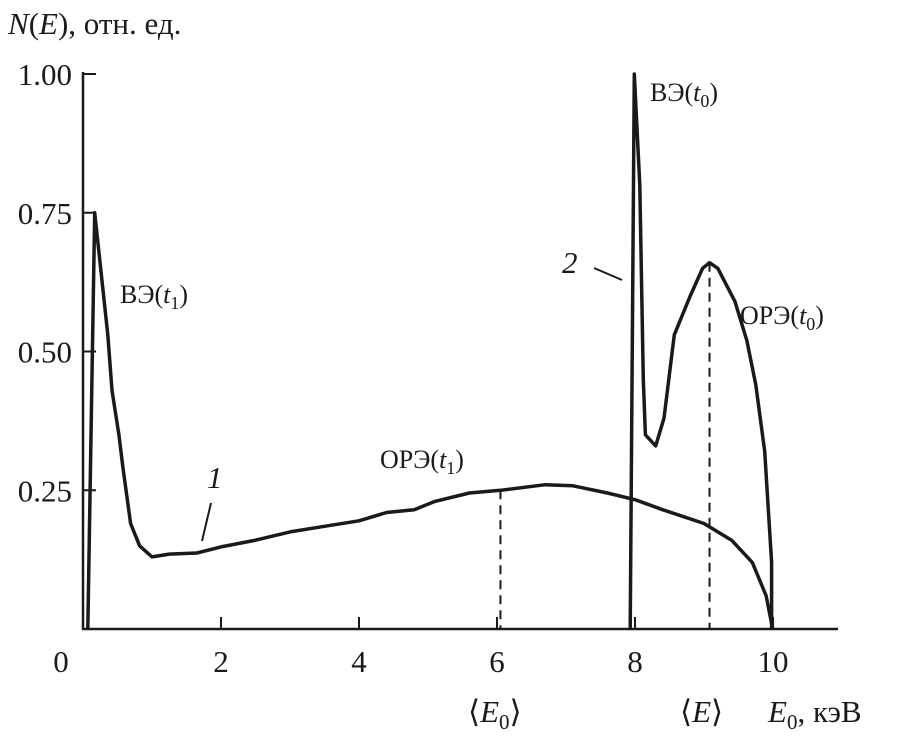 Image resolution: width=898 pixels, height=742 pixels. Describe the element at coordinates (45, 352) in the screenshot. I see `y-tick-label: 0.50` at that location.